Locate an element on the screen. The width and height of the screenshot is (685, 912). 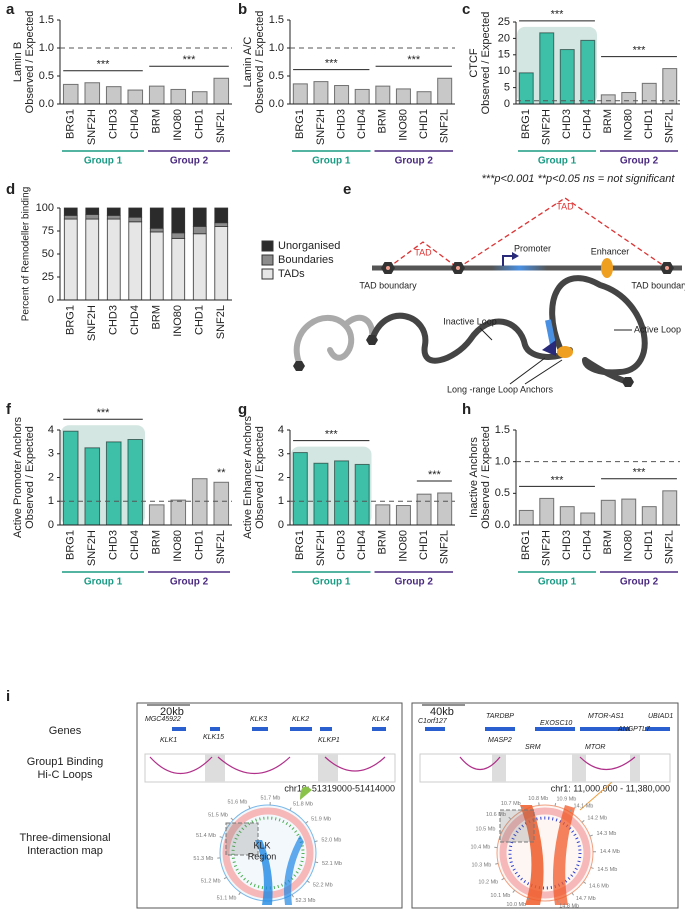
circos-right is located at coordinates (554, 843).